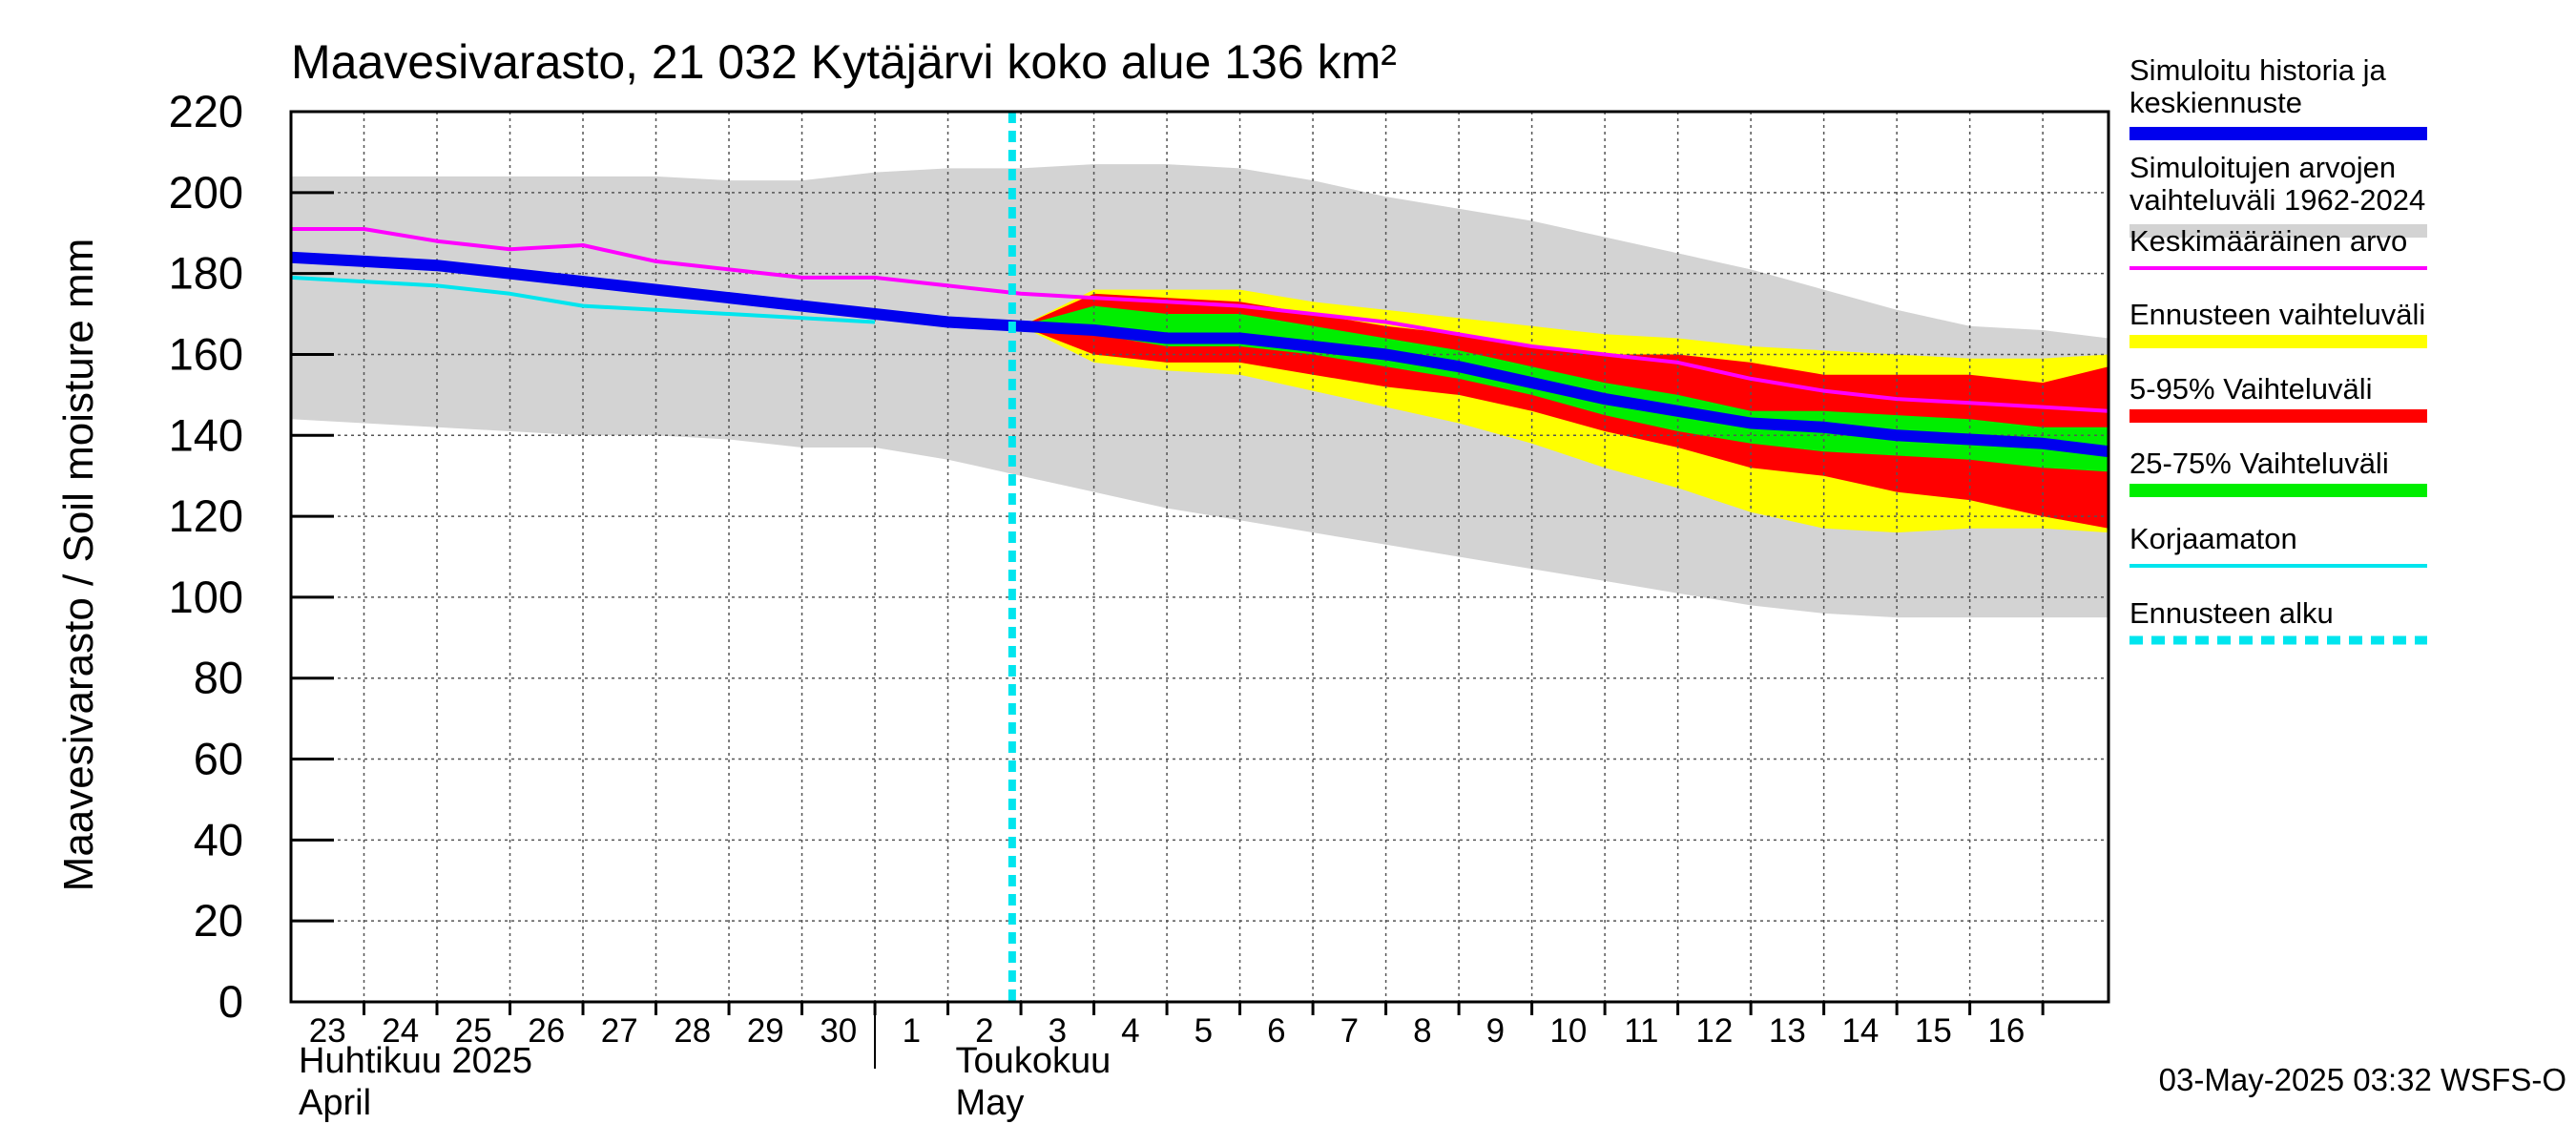  What do you see at coordinates (2277, 200) in the screenshot?
I see `legend-label-1-line2: vaihteluväli 1962-2024` at bounding box center [2277, 200].